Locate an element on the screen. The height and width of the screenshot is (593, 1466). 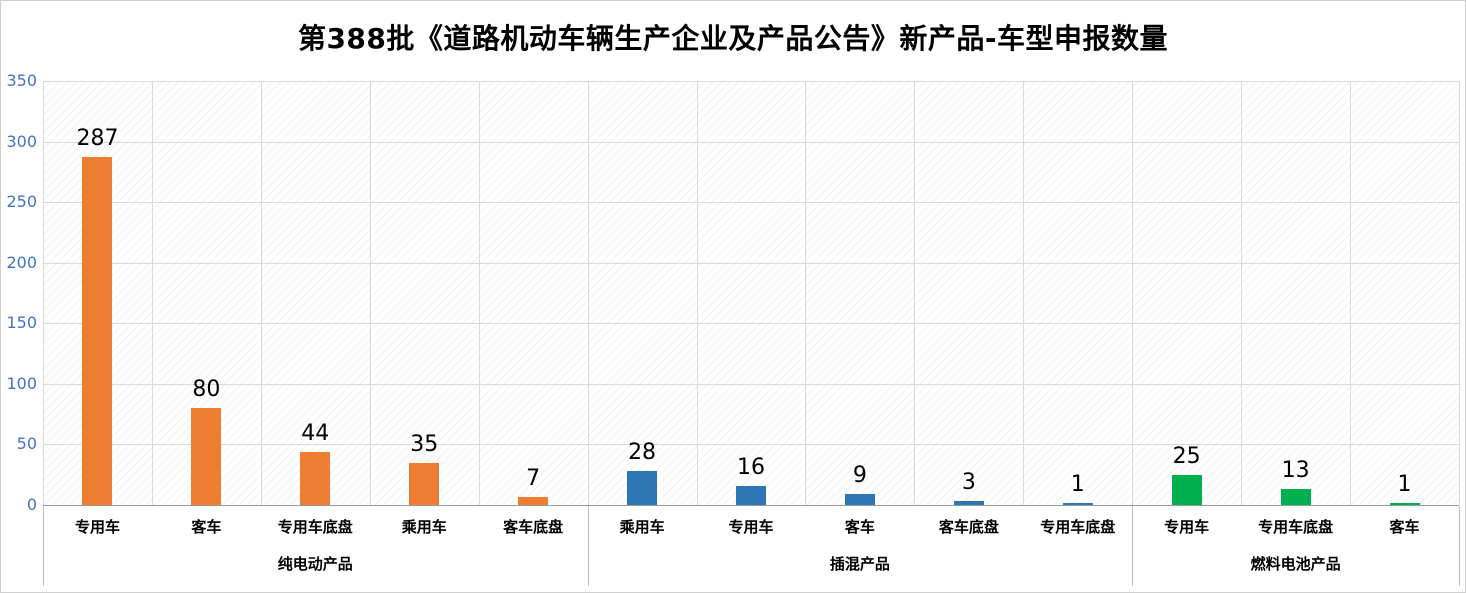
chart-title: 第388批《道路机动车辆生产企业及产品公告》新产品-车型申报数量 is located at coordinates (733, 38).